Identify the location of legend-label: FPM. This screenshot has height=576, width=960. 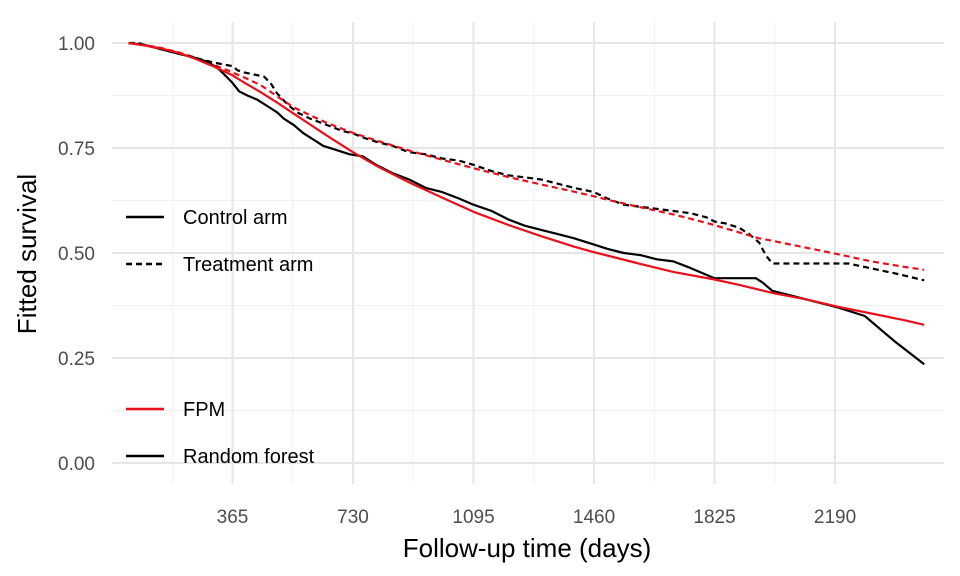
(204, 410).